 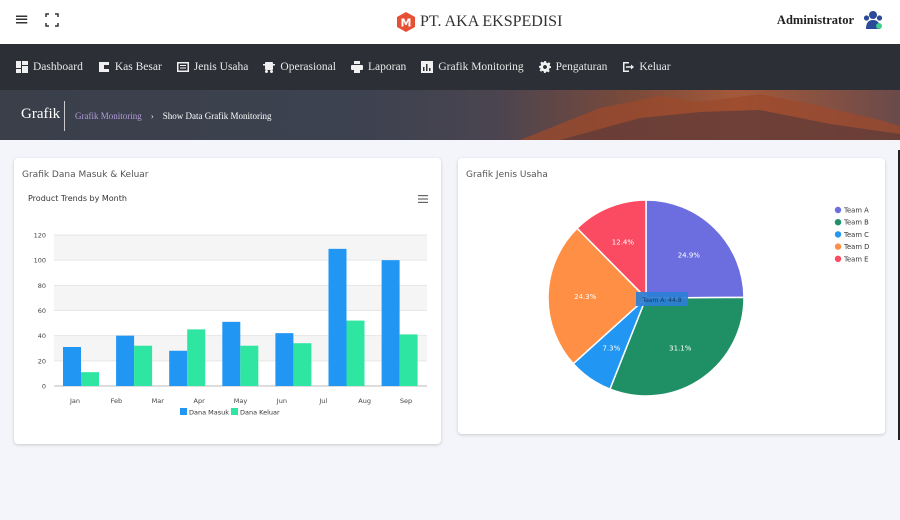 I want to click on nav-item-label: Operasional, so click(x=308, y=67).